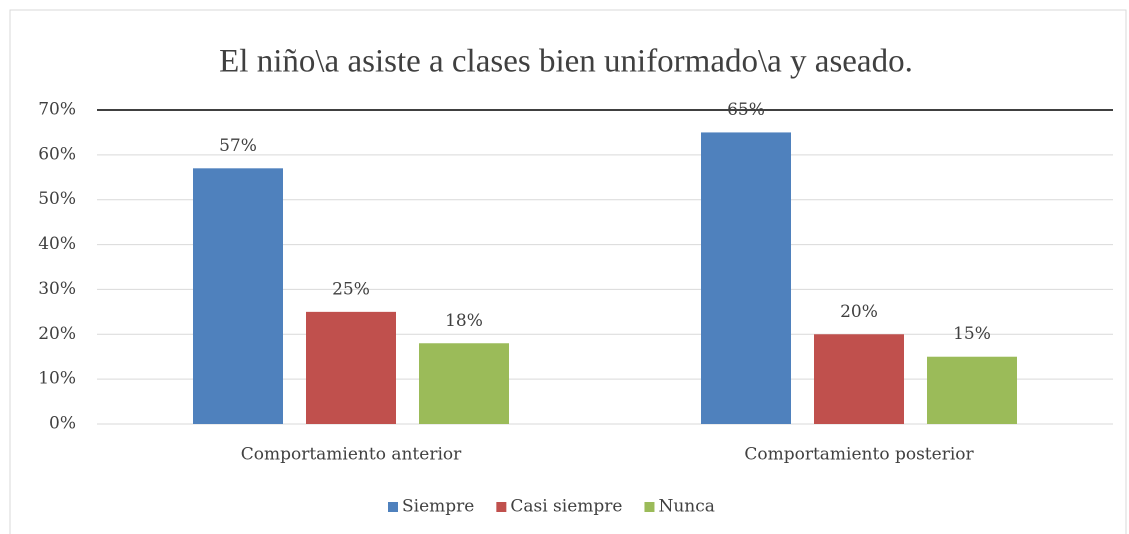 The height and width of the screenshot is (534, 1129). Describe the element at coordinates (438, 507) in the screenshot. I see `legend-label: Siempre` at that location.